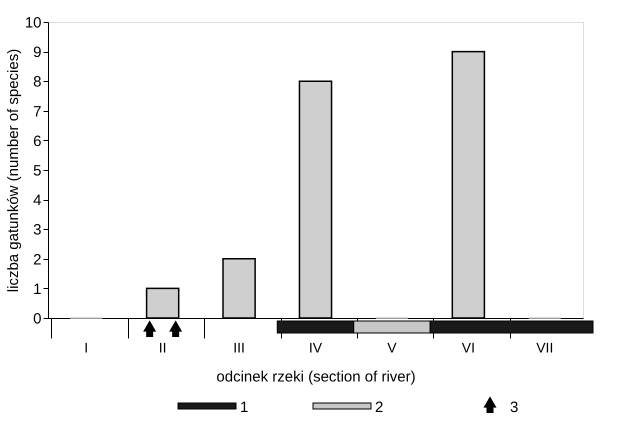 Image resolution: width=629 pixels, height=435 pixels. What do you see at coordinates (37, 53) in the screenshot?
I see `y-tick-label: 9` at bounding box center [37, 53].